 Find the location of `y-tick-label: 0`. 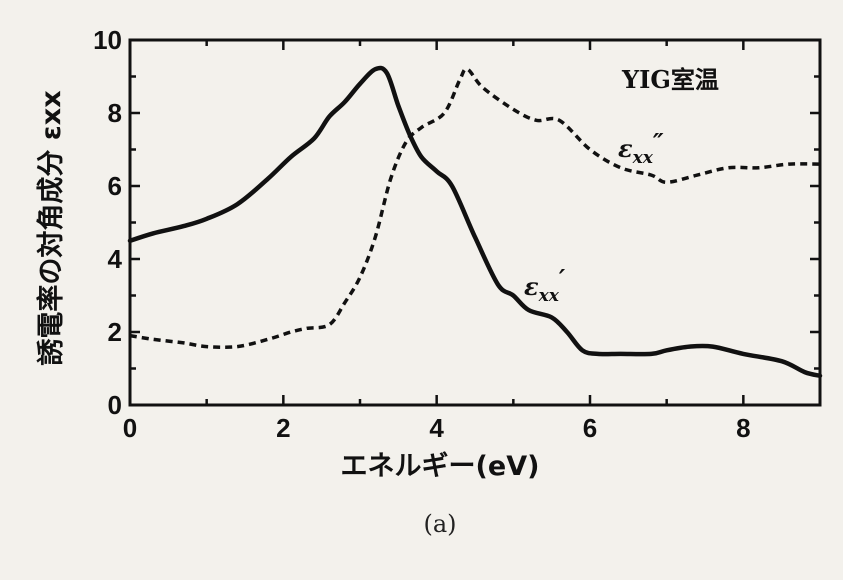

y-tick-label: 0 is located at coordinates (115, 405).